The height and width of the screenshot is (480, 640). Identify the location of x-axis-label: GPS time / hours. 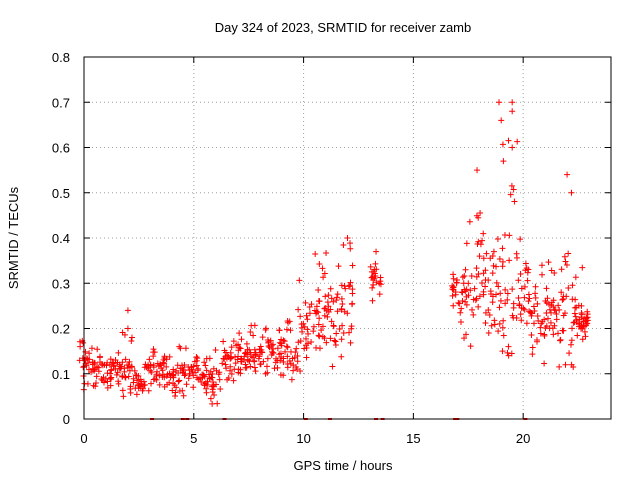
(343, 465).